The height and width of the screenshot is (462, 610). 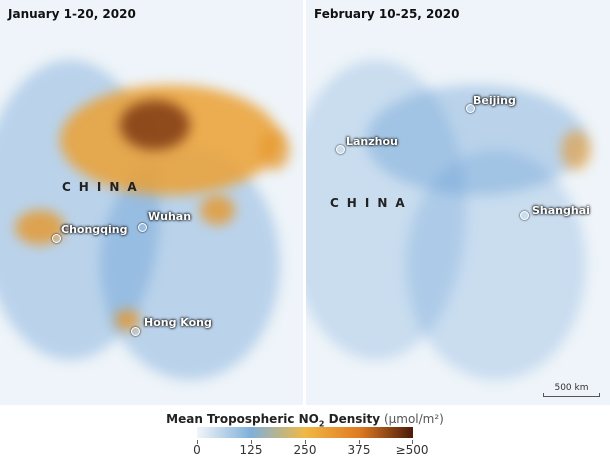 I want to click on city-label-shanghai: Shanghai, so click(x=561, y=210).